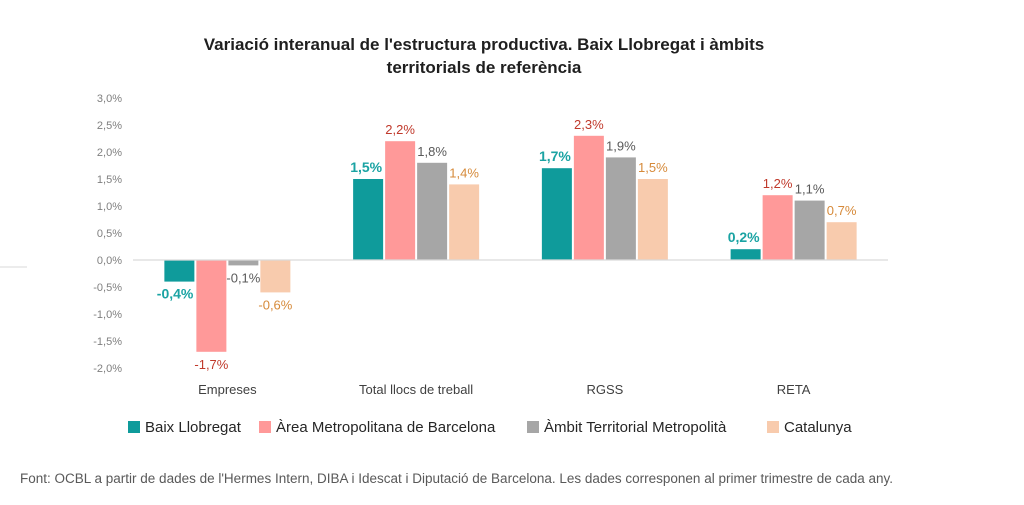 This screenshot has width=1024, height=505. Describe the element at coordinates (175, 294) in the screenshot. I see `data-label: -0,4%` at that location.